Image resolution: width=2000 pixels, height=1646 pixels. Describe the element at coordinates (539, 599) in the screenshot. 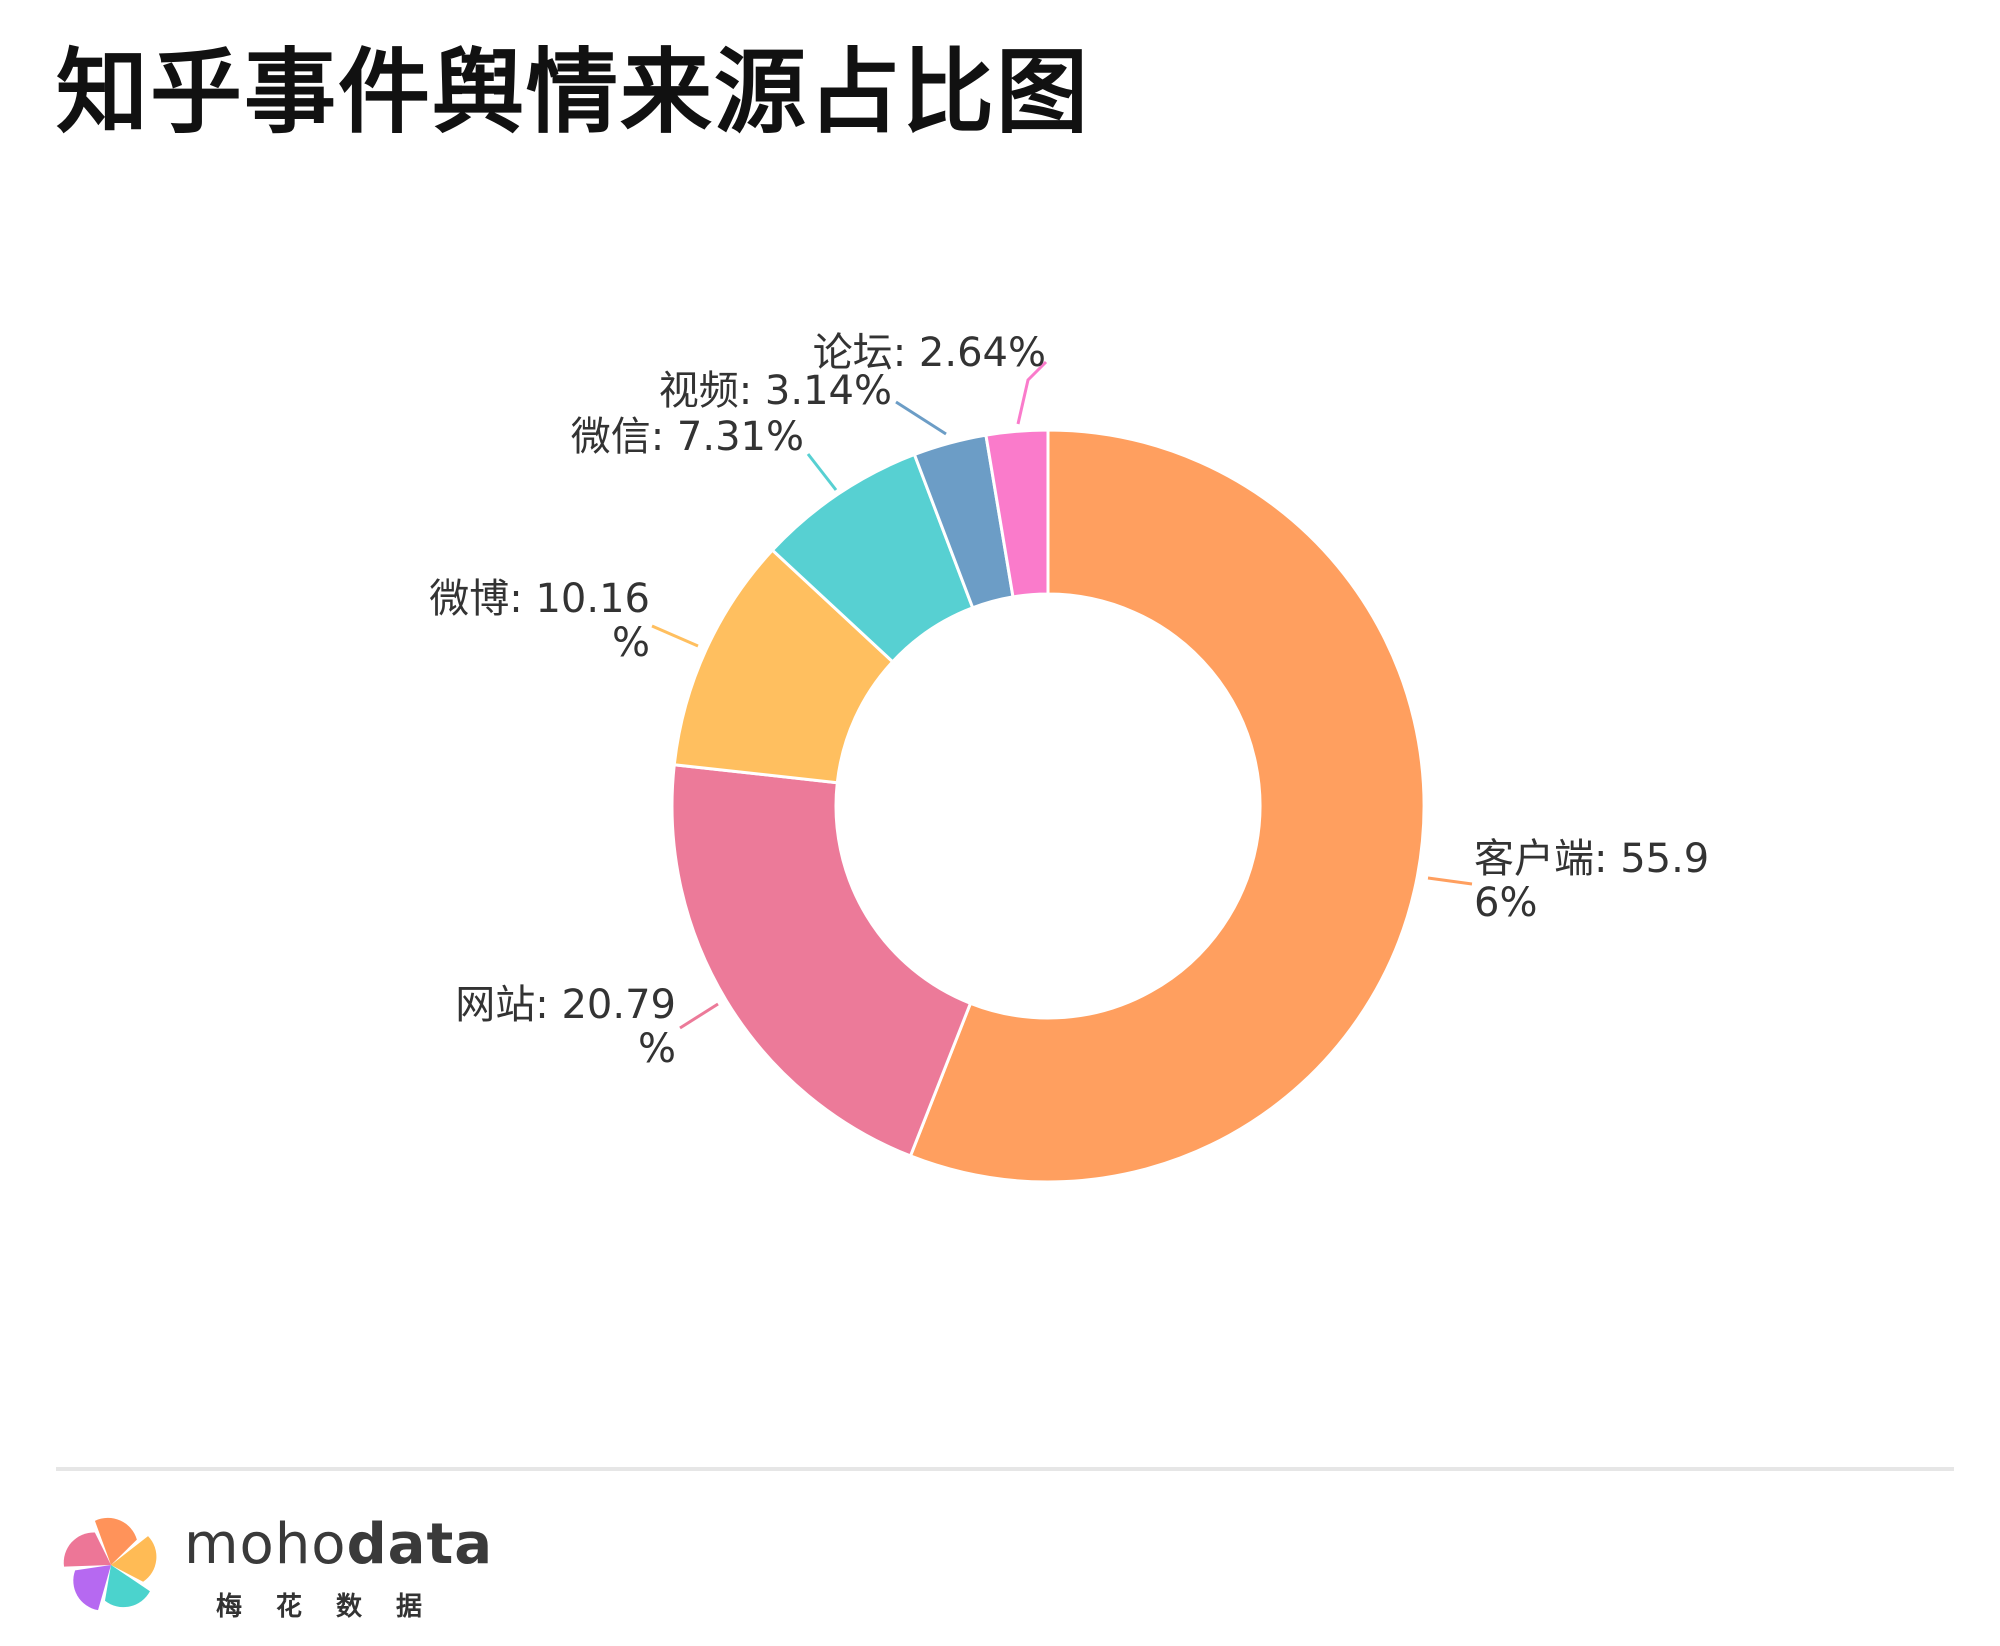

I see `slice-label-line1: 微博: 10.16` at that location.